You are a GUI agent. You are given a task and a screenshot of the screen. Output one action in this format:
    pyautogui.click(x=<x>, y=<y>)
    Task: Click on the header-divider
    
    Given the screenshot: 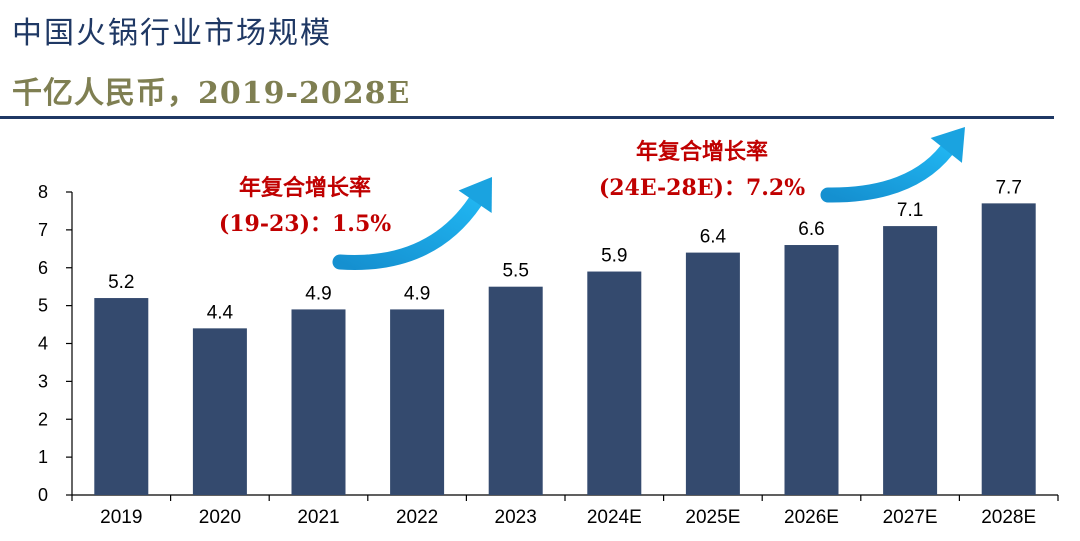 What is the action you would take?
    pyautogui.click(x=527, y=117)
    